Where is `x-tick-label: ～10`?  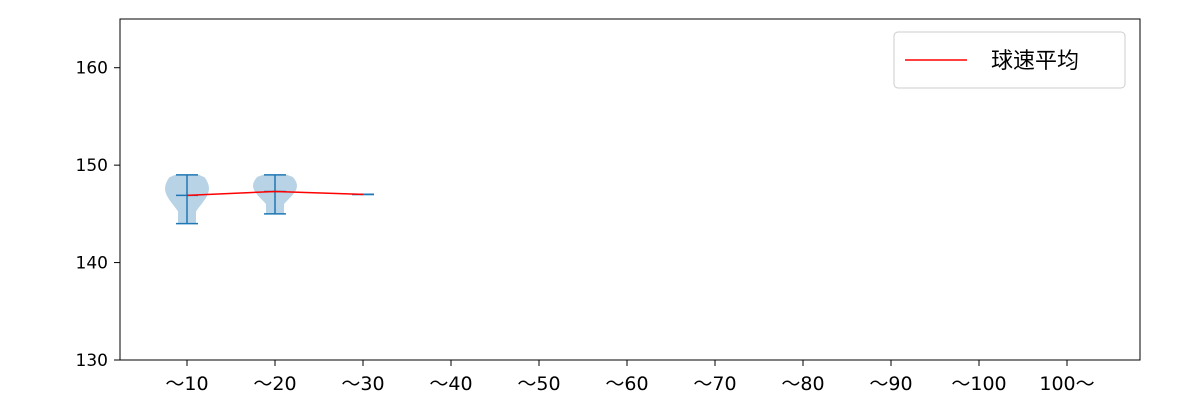
x-tick-label: ～10 is located at coordinates (186, 384).